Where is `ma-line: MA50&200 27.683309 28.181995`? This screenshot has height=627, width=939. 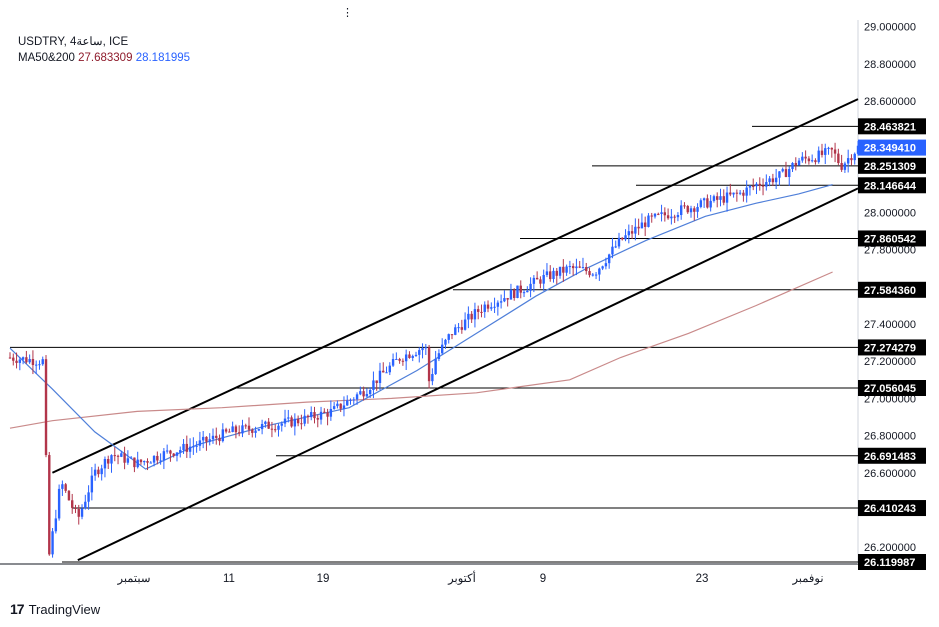 ma-line: MA50&200 27.683309 28.181995 is located at coordinates (104, 58).